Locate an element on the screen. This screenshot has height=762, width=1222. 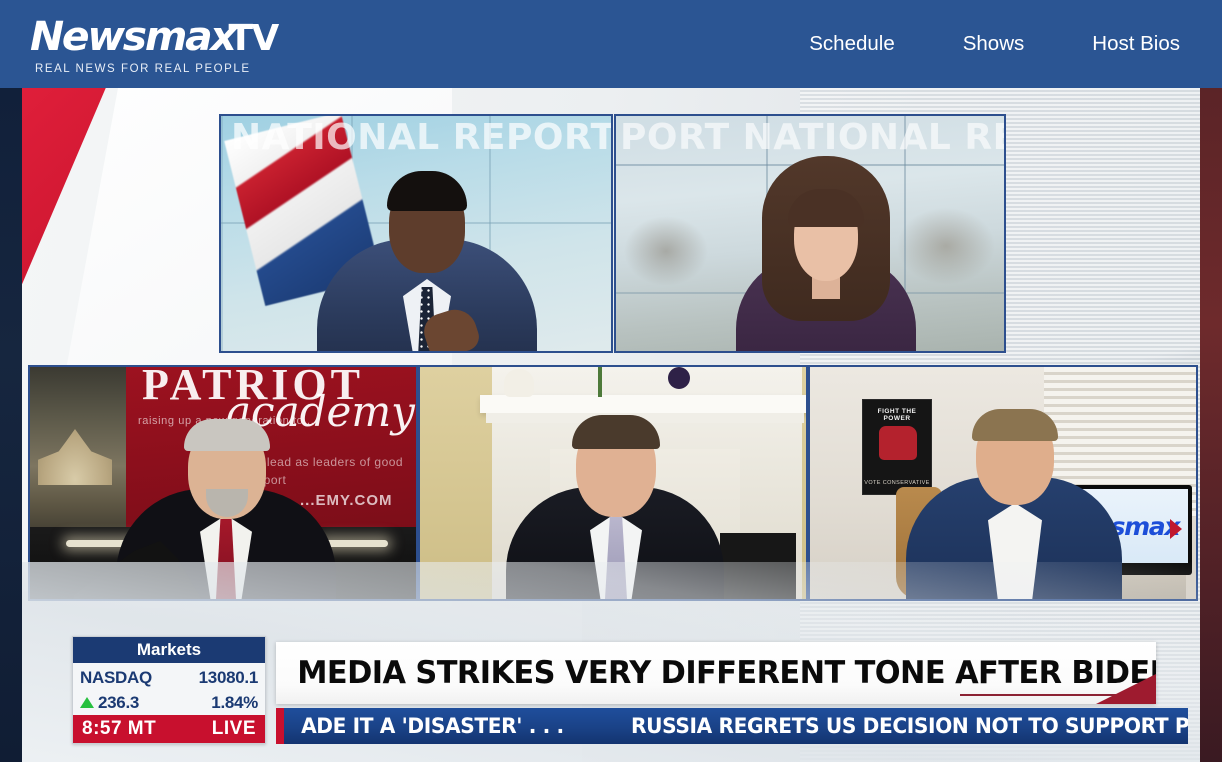
wall-poster: FIGHT THE POWER VOTE CONSERVATIVE is located at coordinates (897, 447).